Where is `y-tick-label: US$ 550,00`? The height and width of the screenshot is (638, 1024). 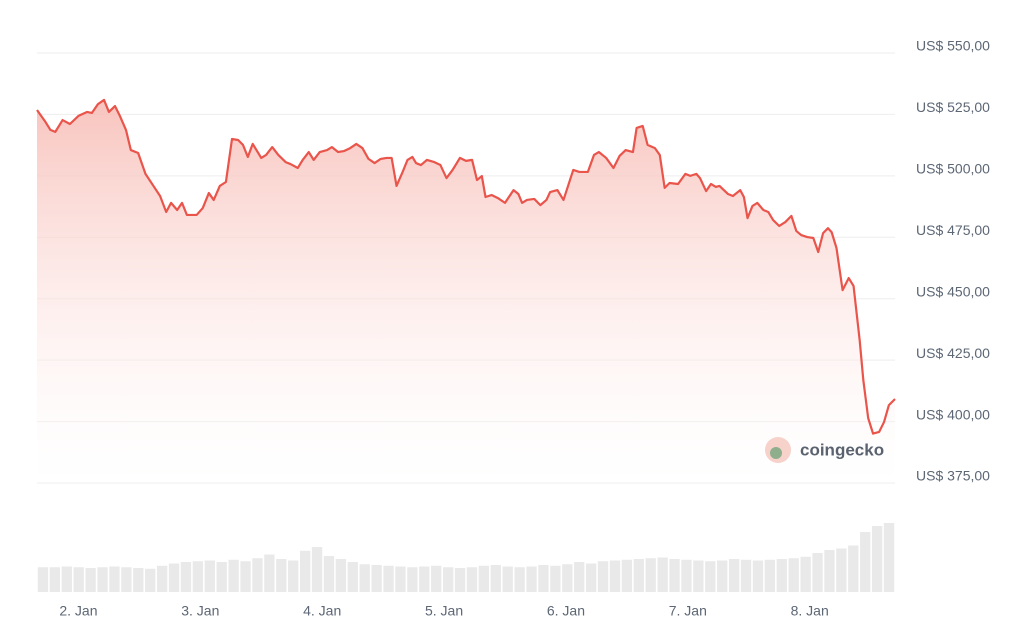 y-tick-label: US$ 550,00 is located at coordinates (953, 46).